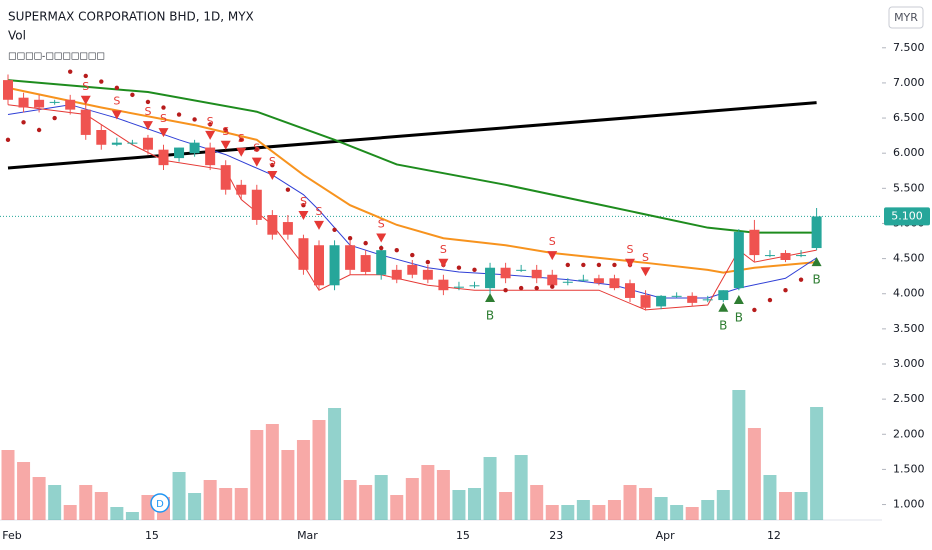 This screenshot has width=932, height=550. Describe the element at coordinates (11, 535) in the screenshot. I see `x-tick-label: Feb` at that location.